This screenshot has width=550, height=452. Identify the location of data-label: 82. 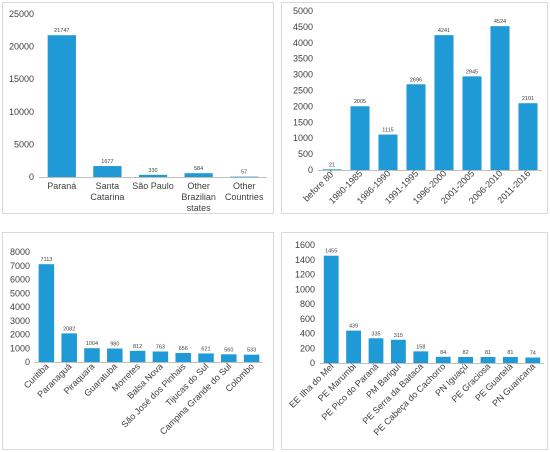
(466, 353).